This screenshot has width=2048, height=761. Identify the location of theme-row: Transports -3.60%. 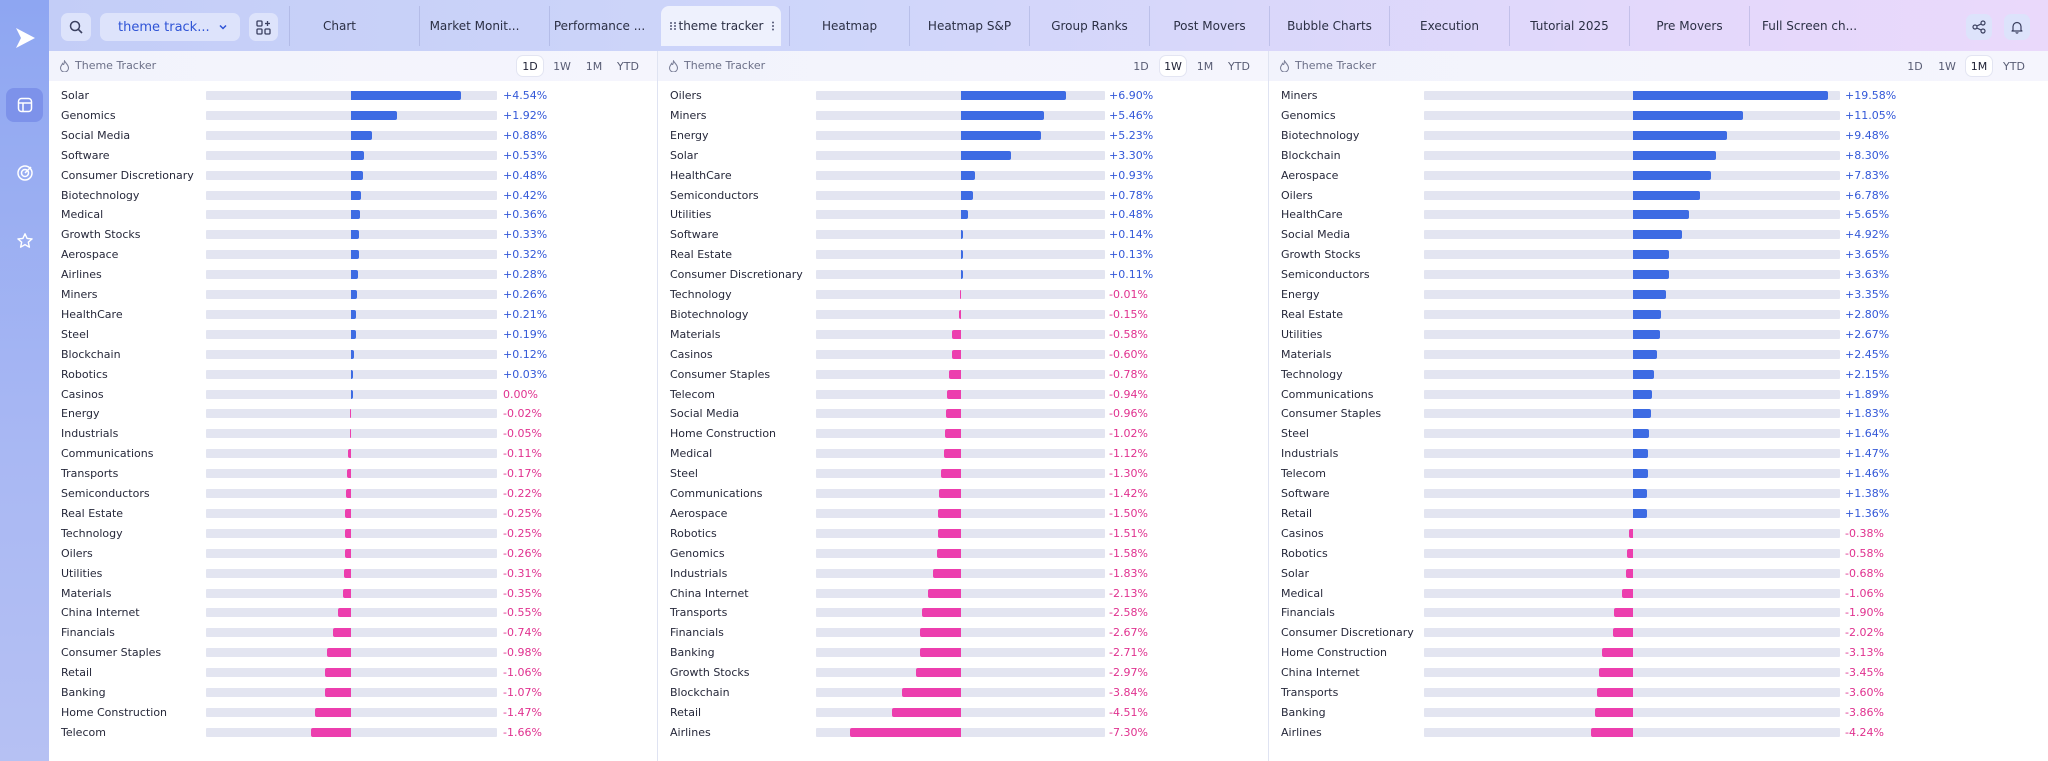
(1658, 693).